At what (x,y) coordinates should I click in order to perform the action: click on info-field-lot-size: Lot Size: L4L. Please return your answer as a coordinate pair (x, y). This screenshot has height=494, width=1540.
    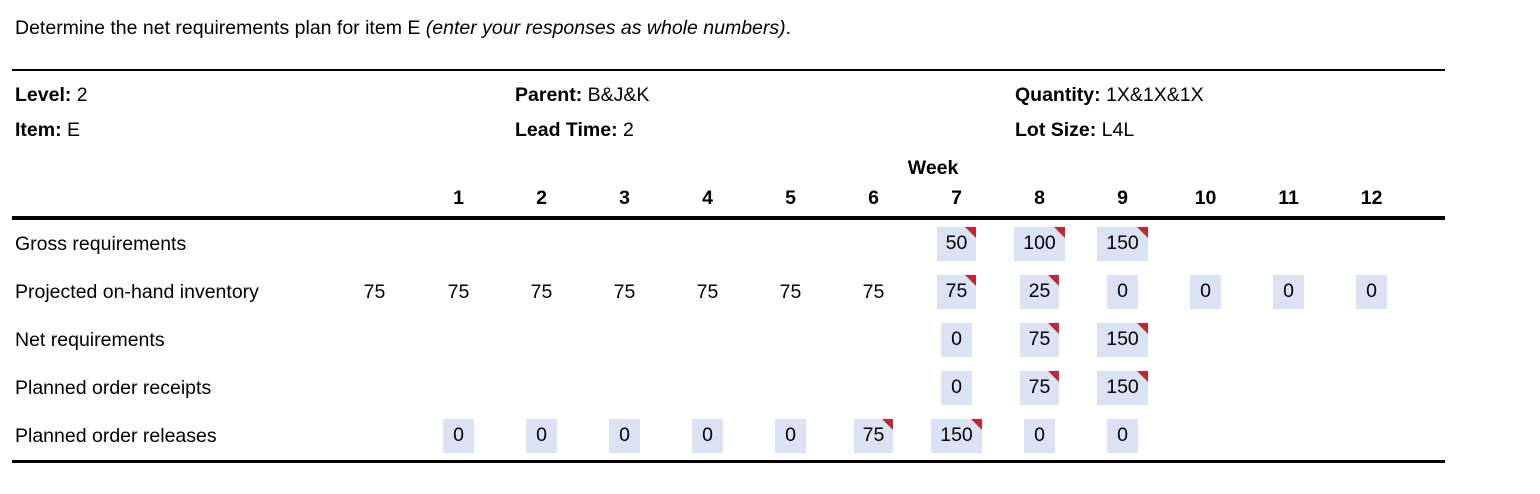
    Looking at the image, I should click on (1277, 130).